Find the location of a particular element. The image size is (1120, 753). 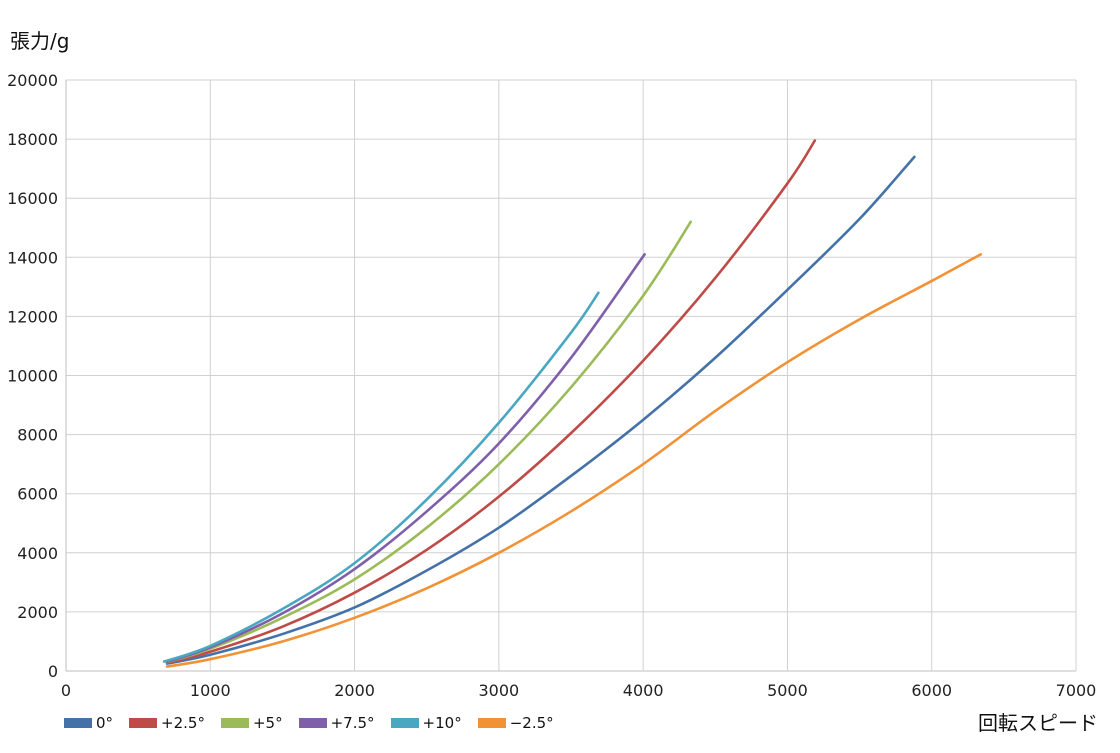

y-tick-label: 12000 is located at coordinates (32, 316).